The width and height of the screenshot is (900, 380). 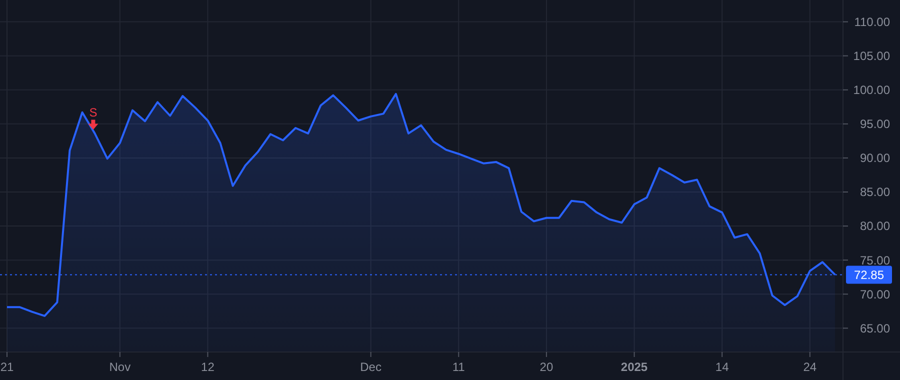 I want to click on y-tick-label: 80.00, so click(x=875, y=226).